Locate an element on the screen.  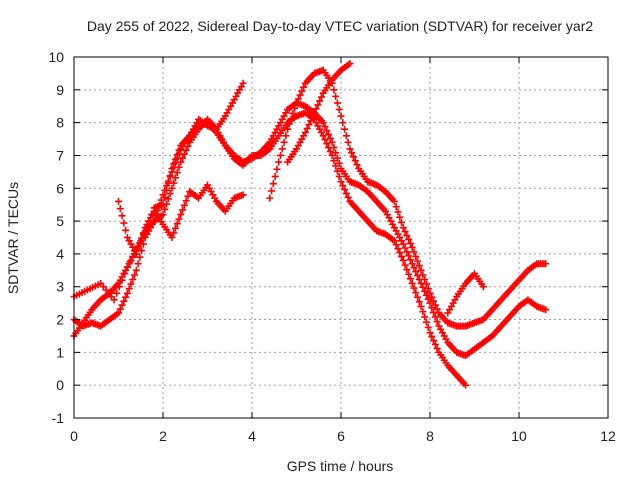
series-track-d is located at coordinates (181, 219).